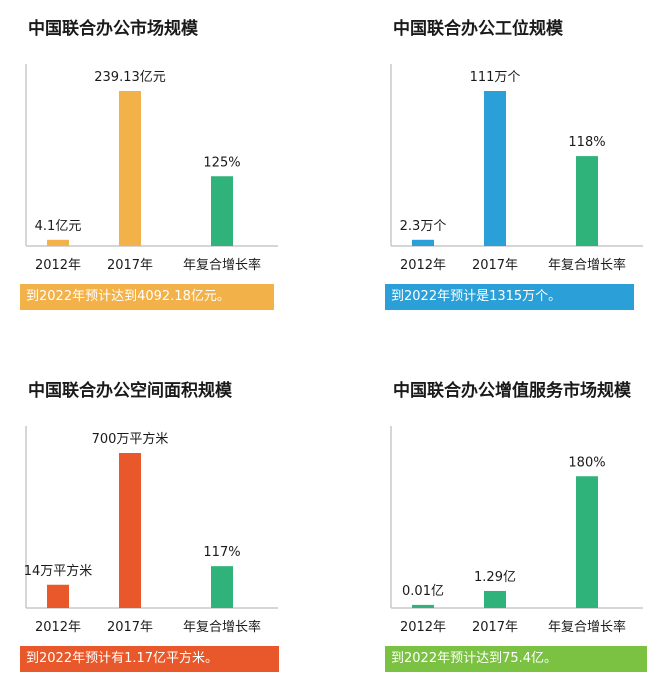  What do you see at coordinates (516, 168) in the screenshot?
I see `bar-chart-workstation-size: 2.3万个 2012年 111万个 2017年 118% 年复合增长率` at bounding box center [516, 168].